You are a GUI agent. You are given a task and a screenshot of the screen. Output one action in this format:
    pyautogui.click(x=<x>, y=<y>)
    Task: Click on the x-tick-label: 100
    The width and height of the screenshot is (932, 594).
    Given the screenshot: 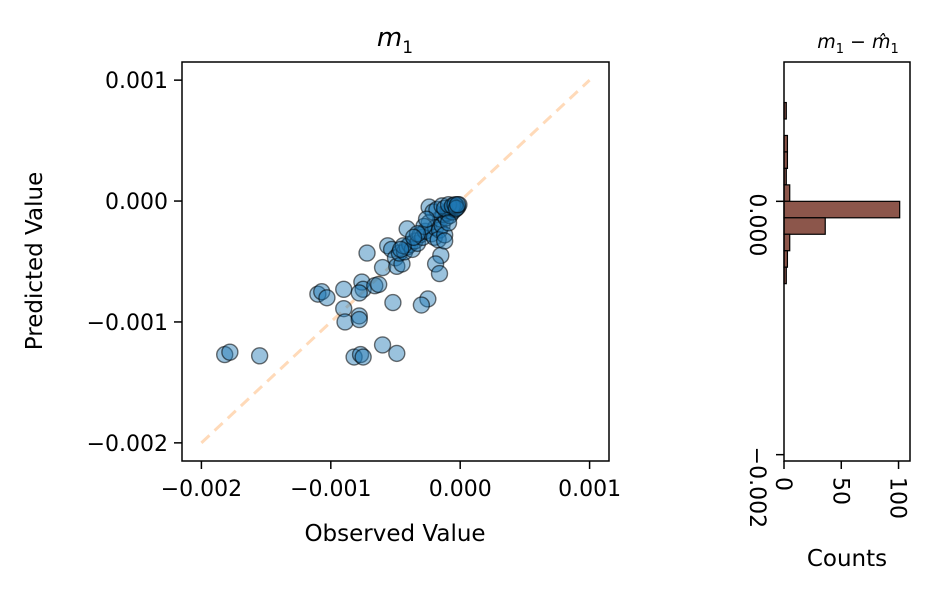 What is the action you would take?
    pyautogui.click(x=897, y=498)
    